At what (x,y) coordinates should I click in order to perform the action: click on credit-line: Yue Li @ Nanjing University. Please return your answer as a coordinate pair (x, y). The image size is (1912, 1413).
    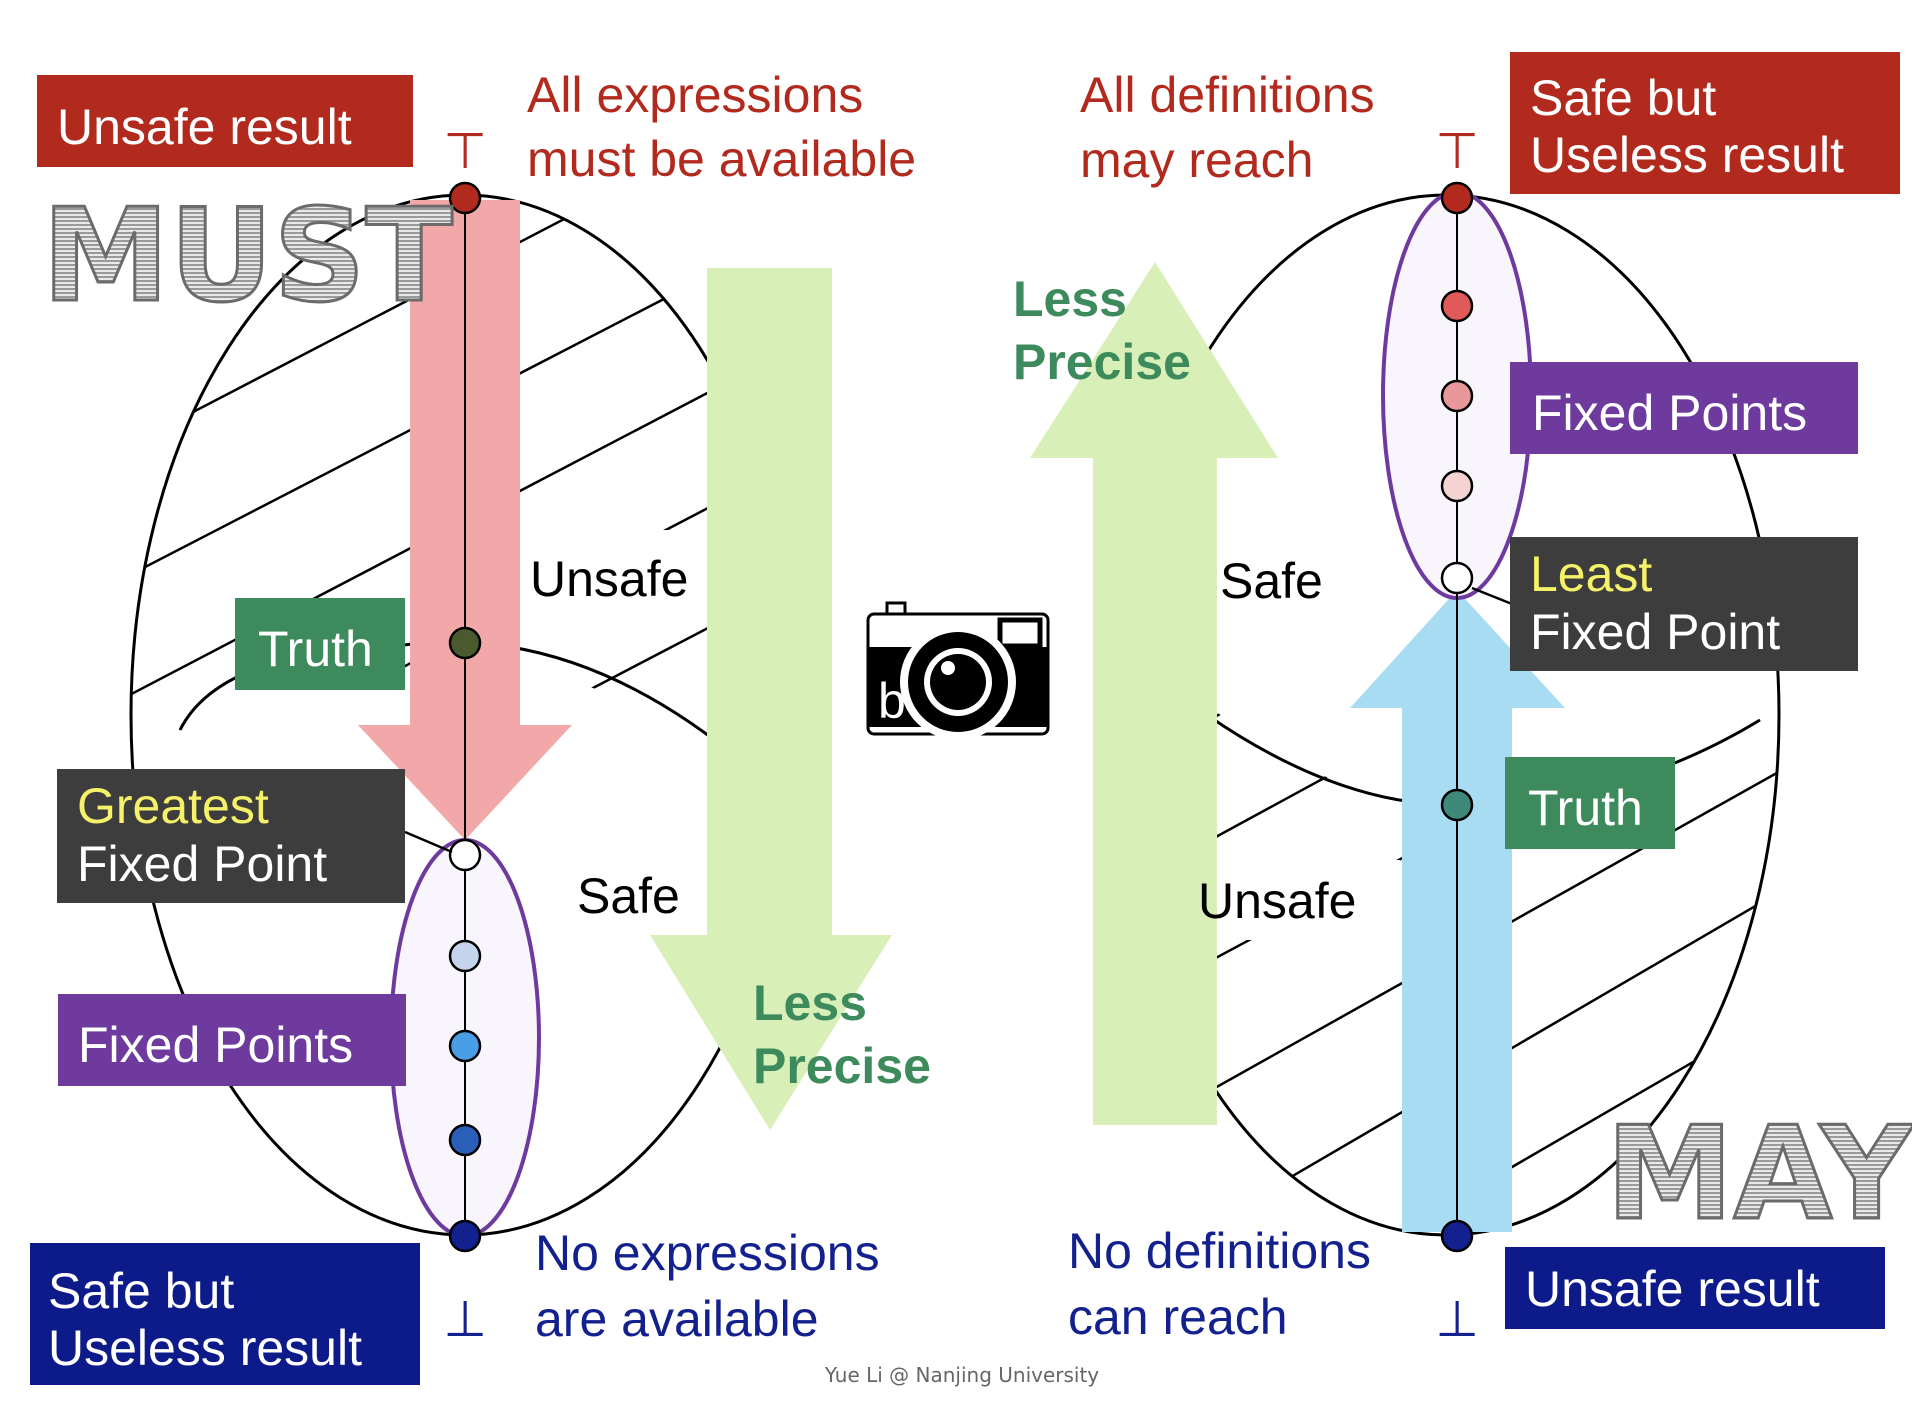
    Looking at the image, I should click on (961, 1375).